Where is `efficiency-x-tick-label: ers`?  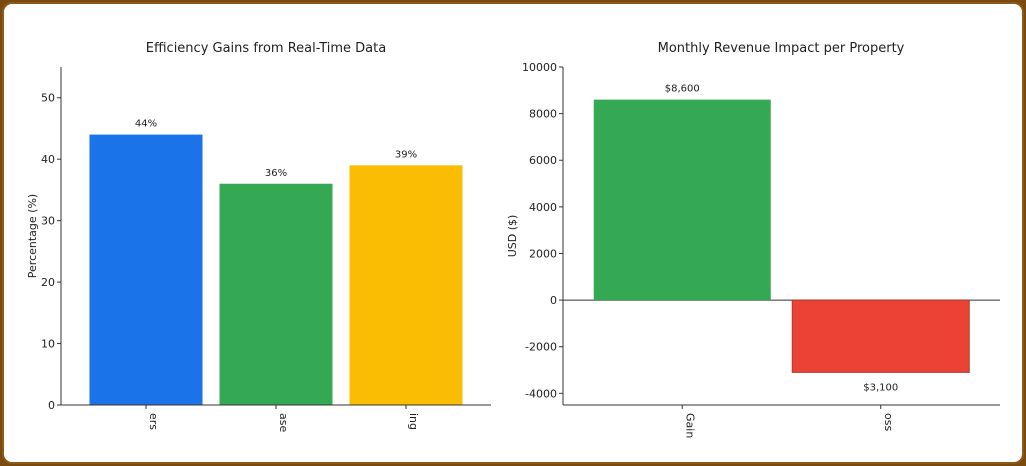
efficiency-x-tick-label: ers is located at coordinates (153, 421).